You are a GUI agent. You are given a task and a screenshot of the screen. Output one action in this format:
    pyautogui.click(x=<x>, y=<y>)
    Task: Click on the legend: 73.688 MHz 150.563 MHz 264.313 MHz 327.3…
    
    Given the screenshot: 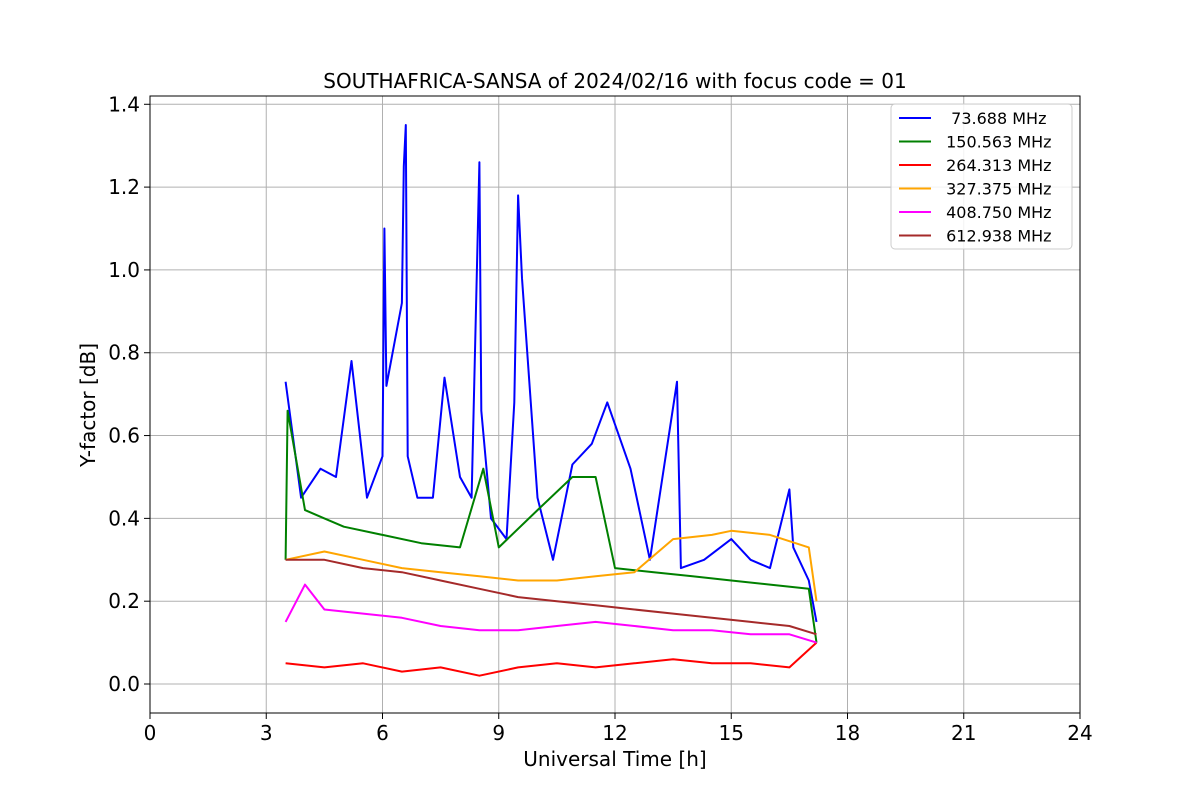 What is the action you would take?
    pyautogui.click(x=981, y=176)
    